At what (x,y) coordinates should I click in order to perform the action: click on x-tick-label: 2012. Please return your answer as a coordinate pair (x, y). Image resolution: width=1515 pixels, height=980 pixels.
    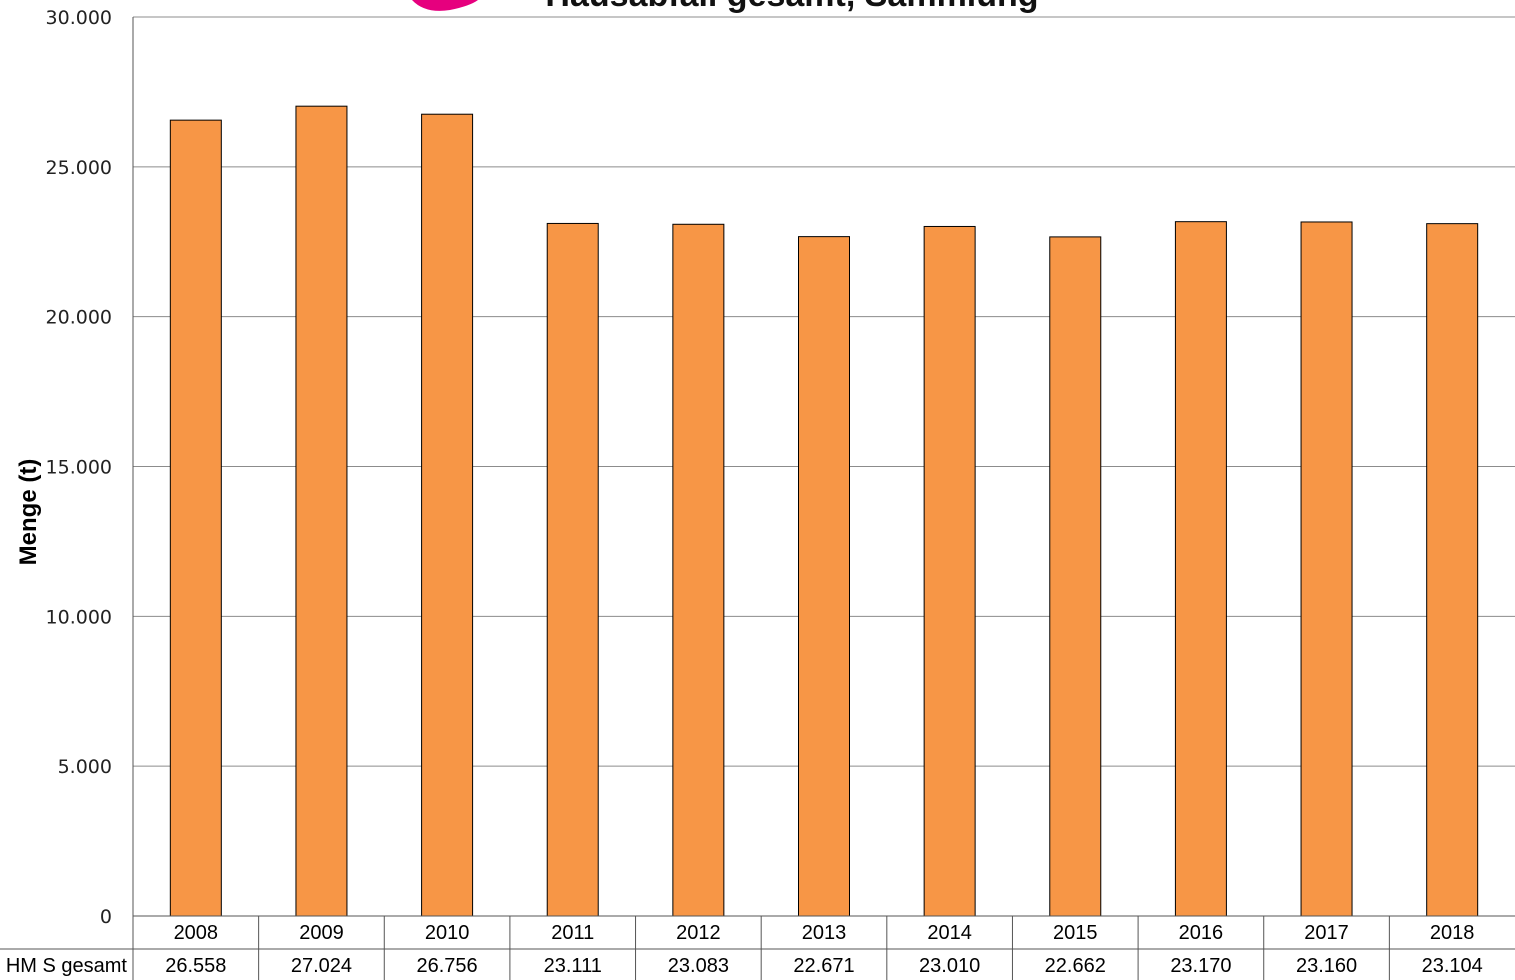
    Looking at the image, I should click on (698, 933).